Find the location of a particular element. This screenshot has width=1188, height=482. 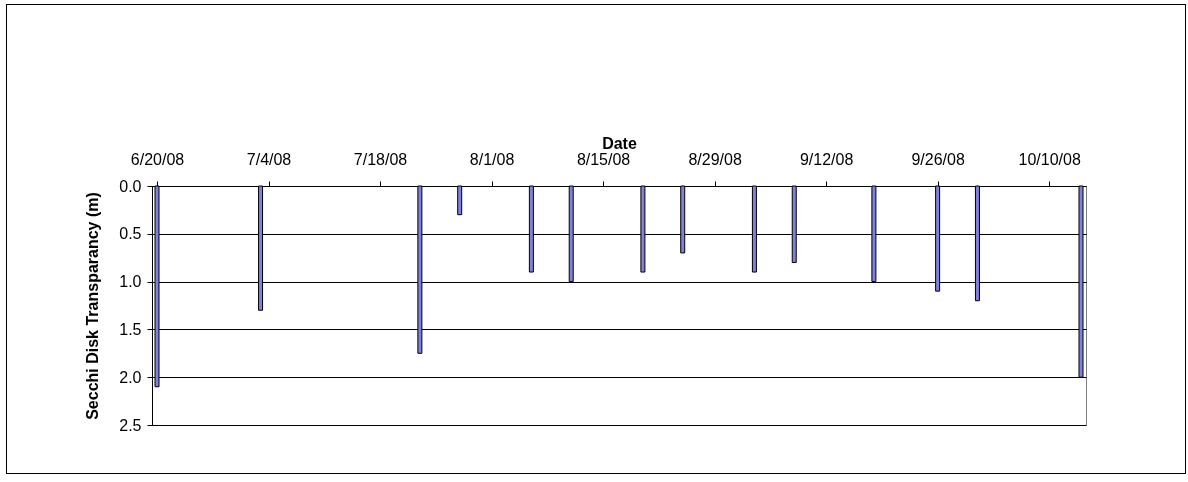

x-tick-label: 9/12/08 is located at coordinates (826, 159).